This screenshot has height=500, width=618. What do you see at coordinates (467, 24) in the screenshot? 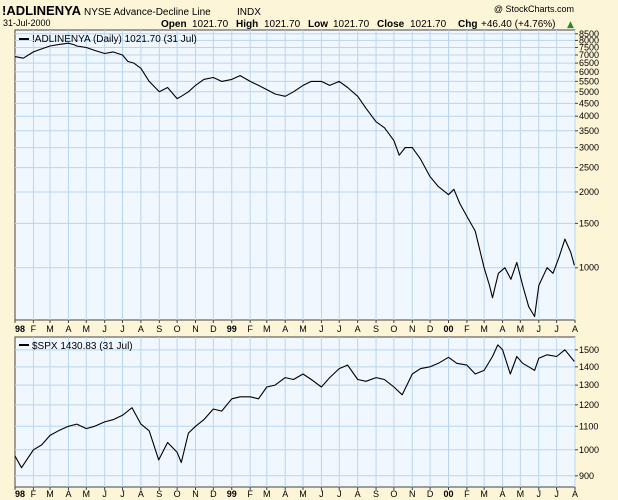
I see `chg-label: Chg` at bounding box center [467, 24].